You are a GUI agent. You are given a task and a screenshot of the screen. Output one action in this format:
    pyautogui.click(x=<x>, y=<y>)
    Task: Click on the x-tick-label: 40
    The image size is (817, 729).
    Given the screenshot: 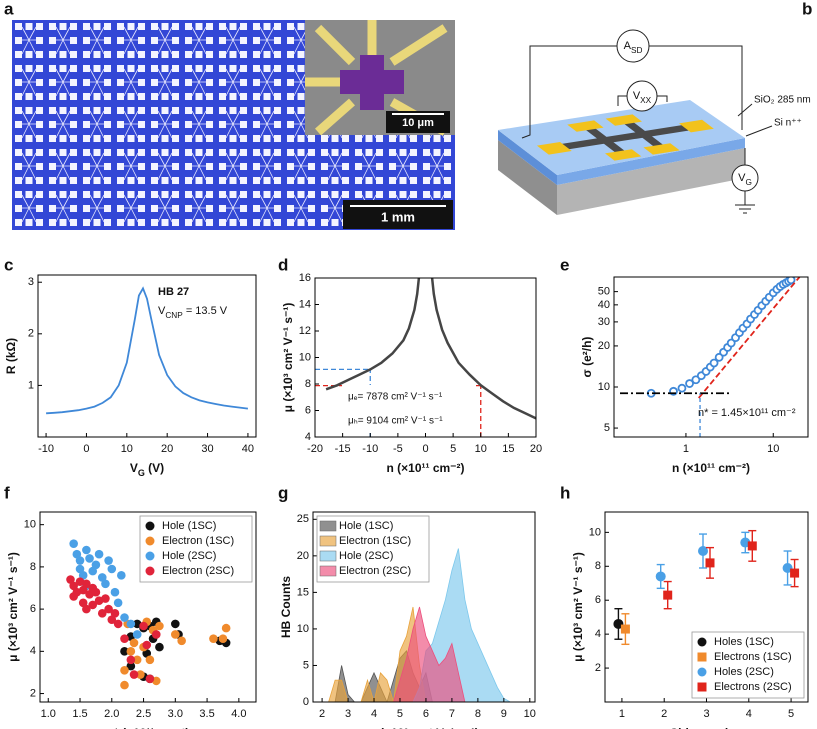 What is the action you would take?
    pyautogui.click(x=248, y=449)
    